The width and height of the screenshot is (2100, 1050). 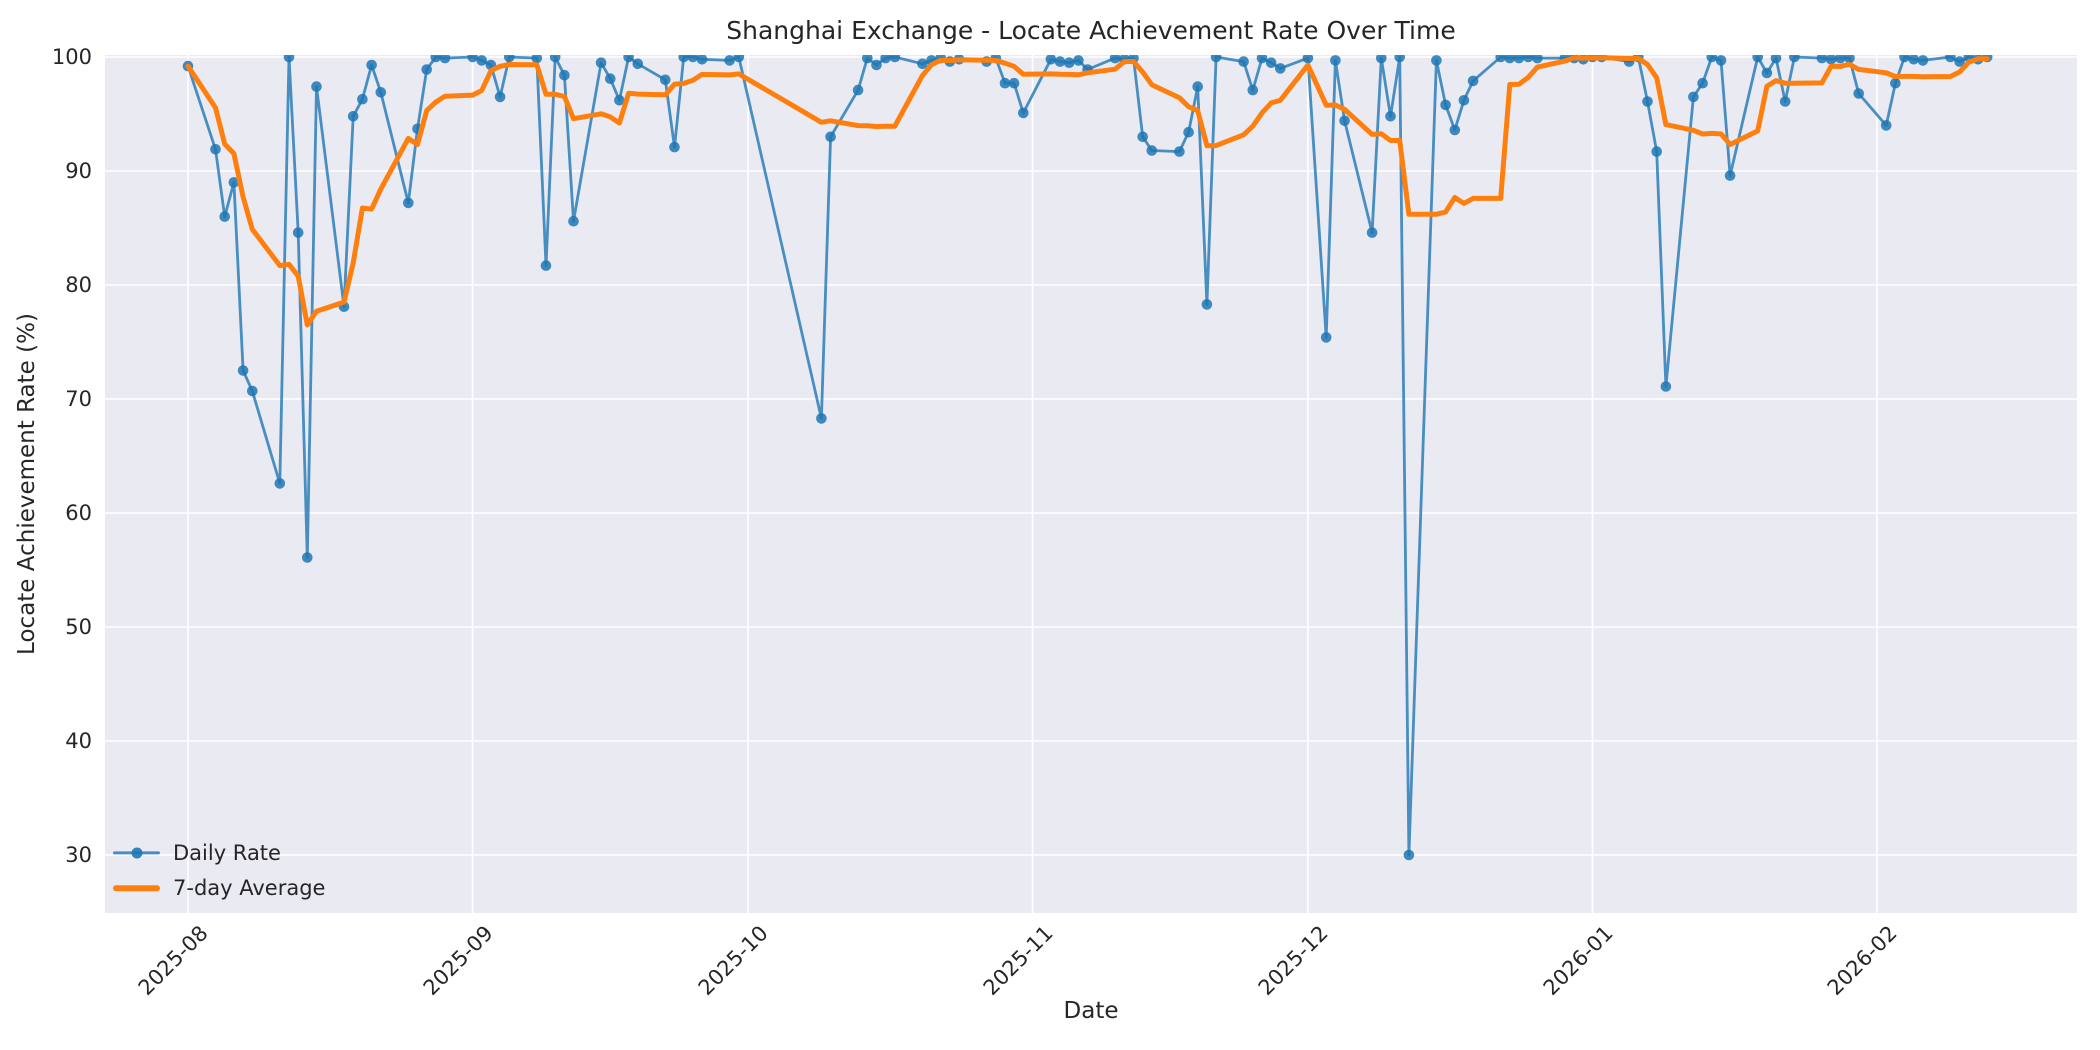 I want to click on x-axis-label: Date, so click(x=1091, y=1011).